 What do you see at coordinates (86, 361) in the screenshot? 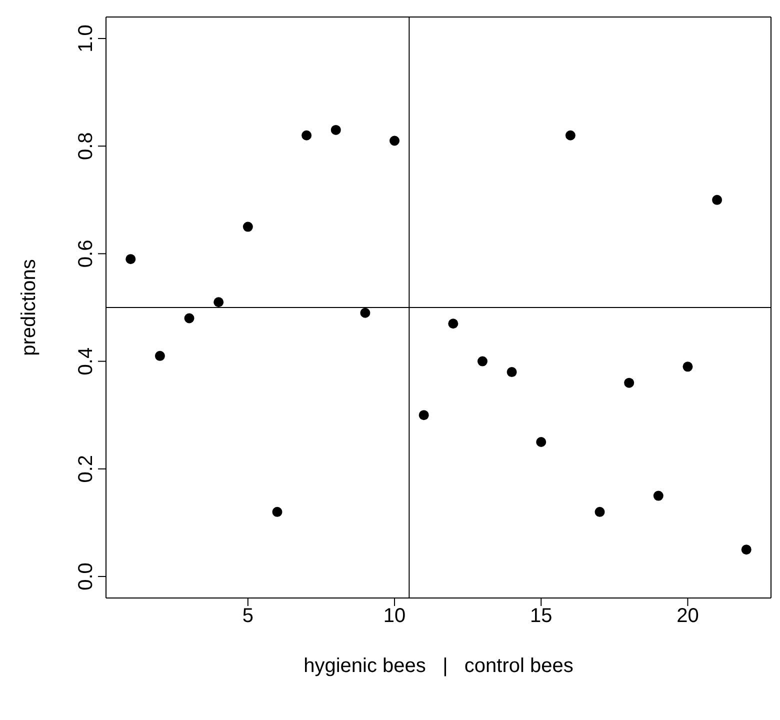
I see `y-tick-label: 0.4` at bounding box center [86, 361].